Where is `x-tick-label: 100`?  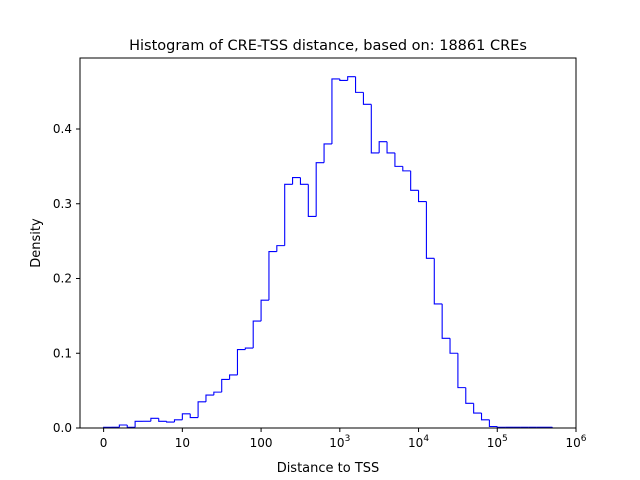
x-tick-label: 100 is located at coordinates (261, 443).